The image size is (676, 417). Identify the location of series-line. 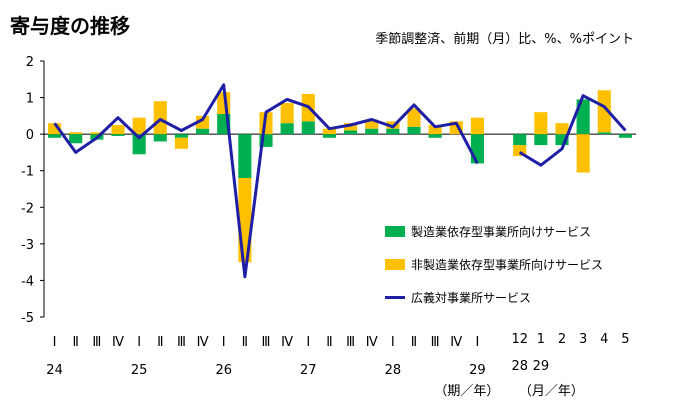
(572, 130).